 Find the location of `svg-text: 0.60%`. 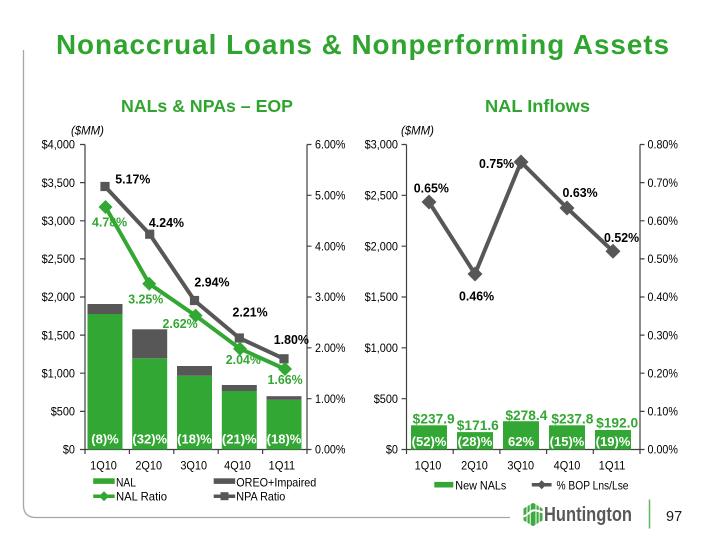

svg-text: 0.60% is located at coordinates (663, 221).